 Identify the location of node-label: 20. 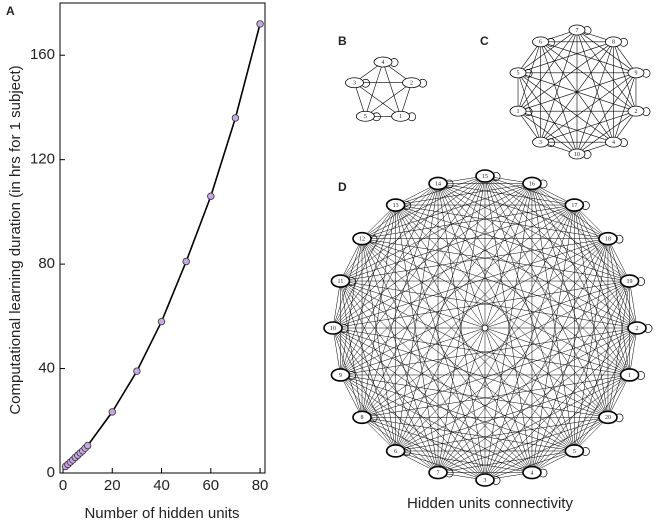
(608, 418).